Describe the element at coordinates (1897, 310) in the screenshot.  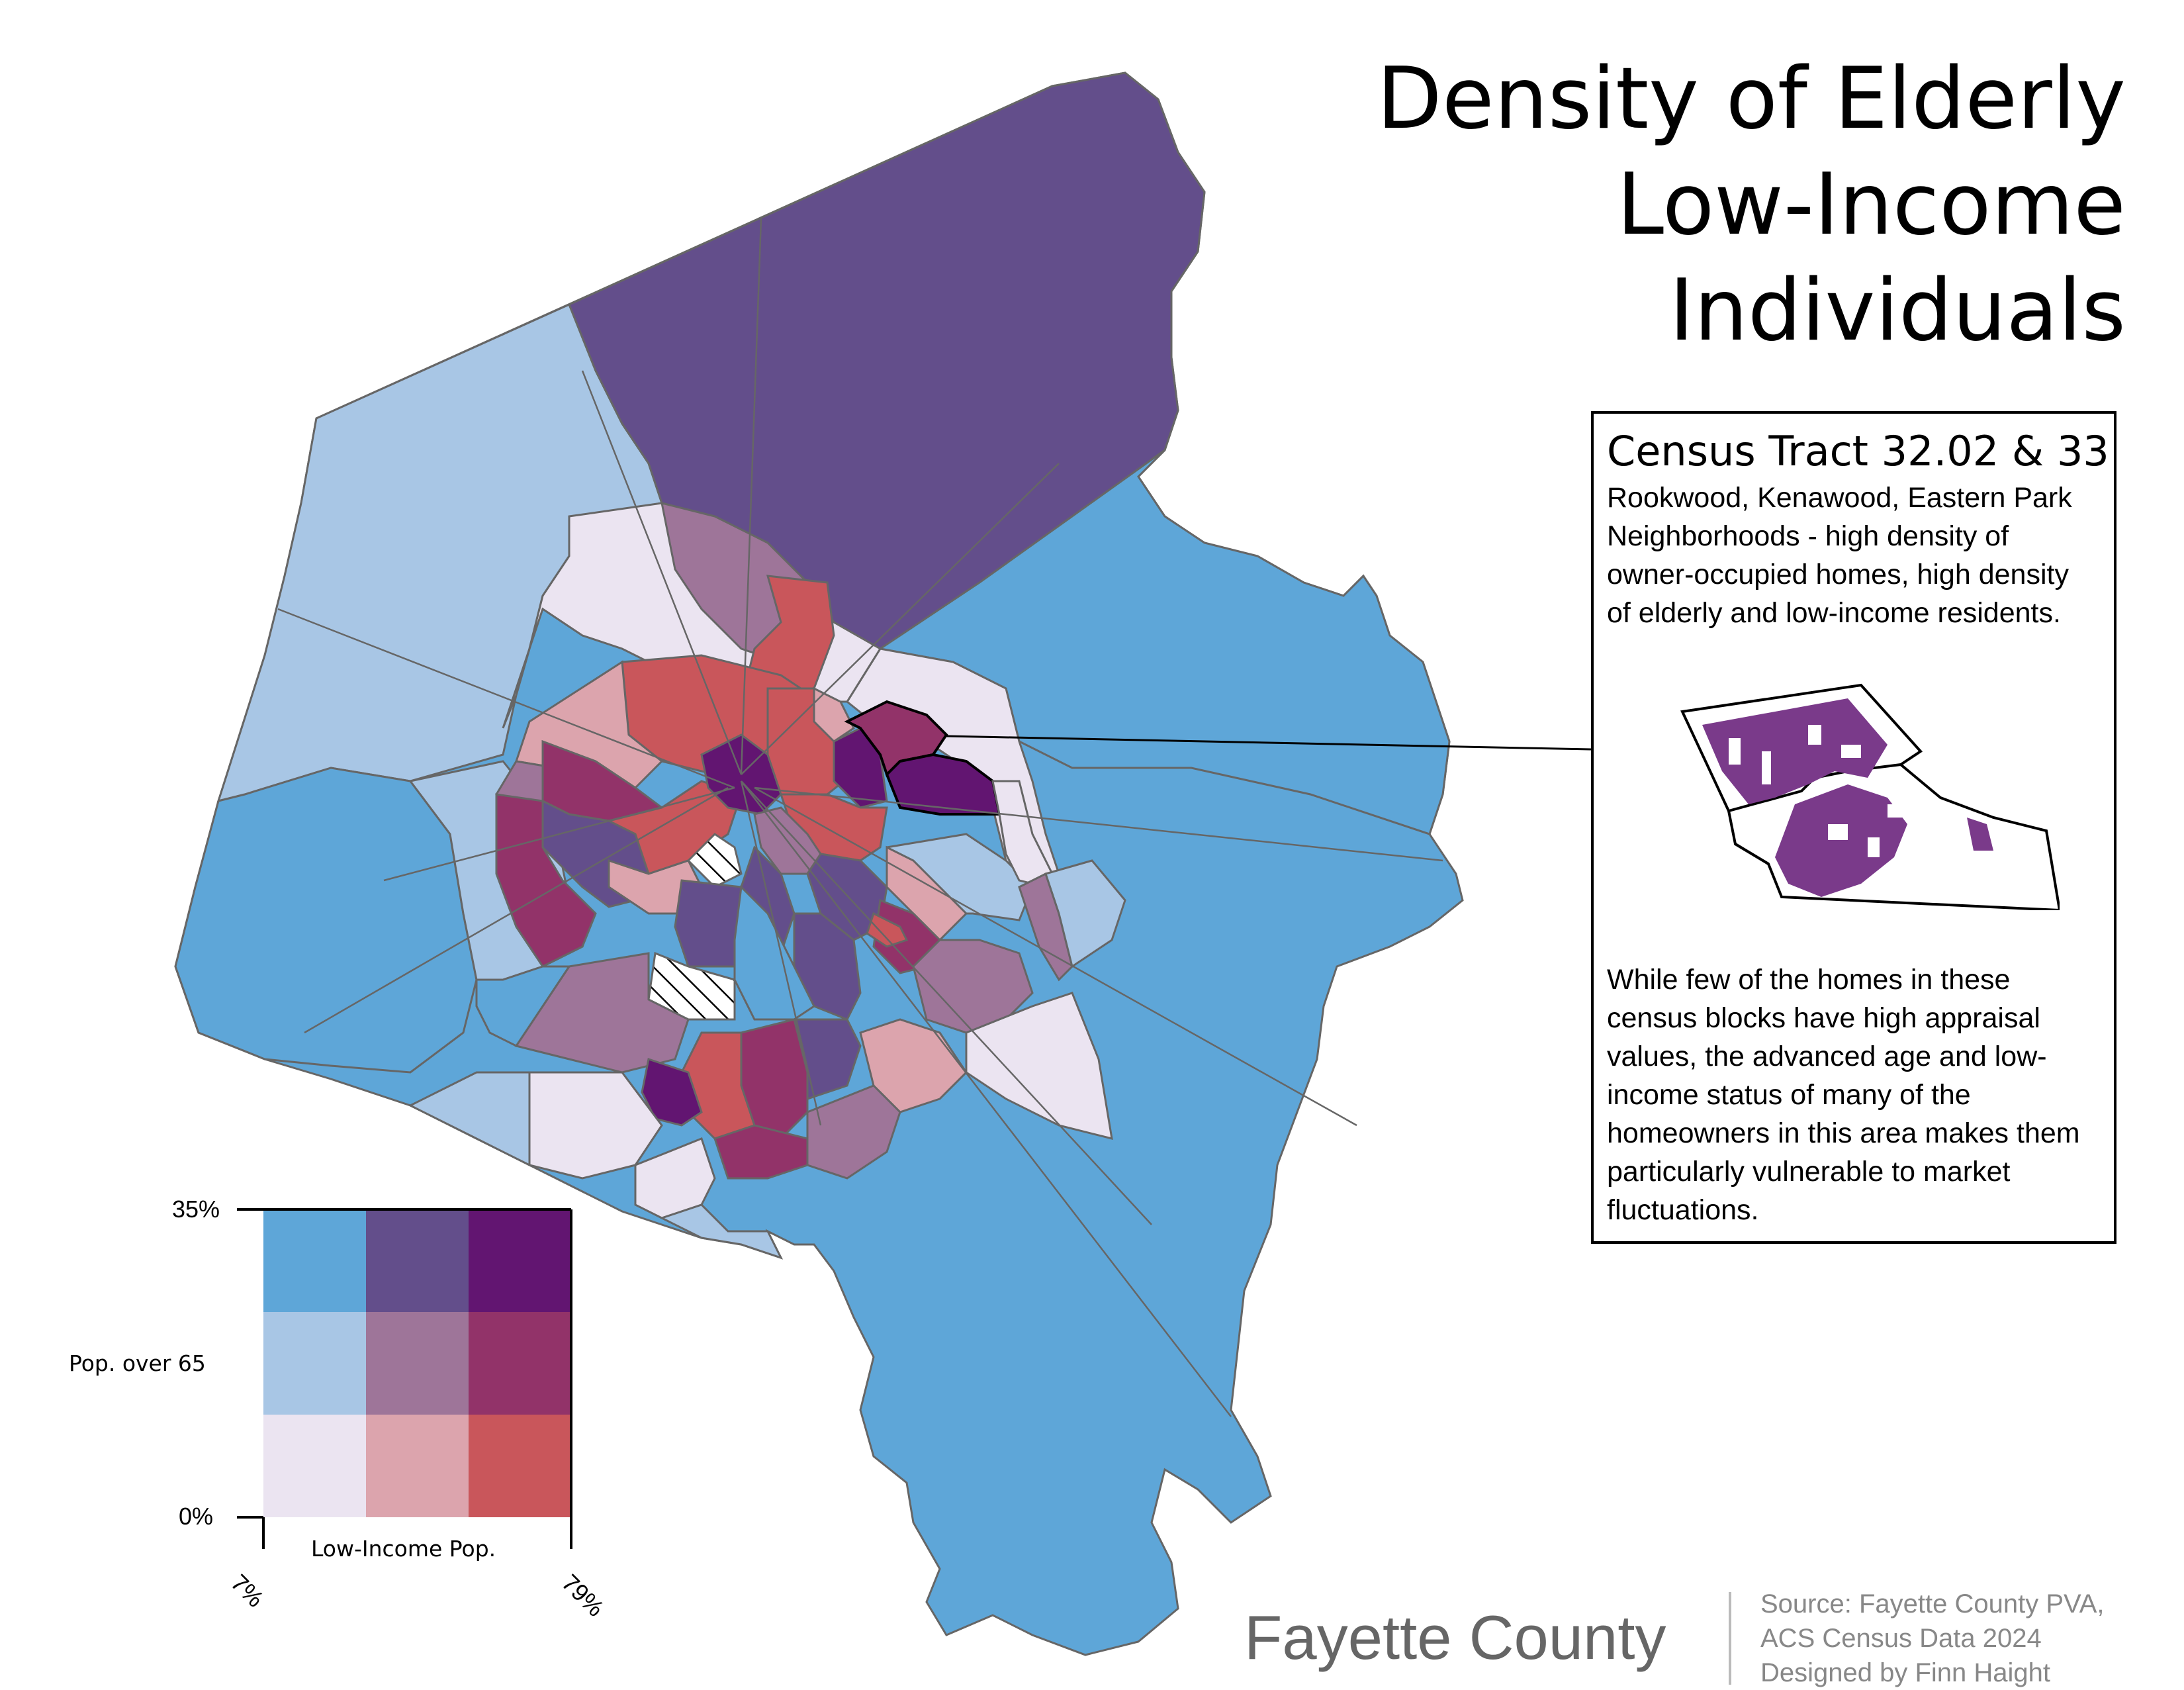
I see `title-line-3: Individuals` at that location.